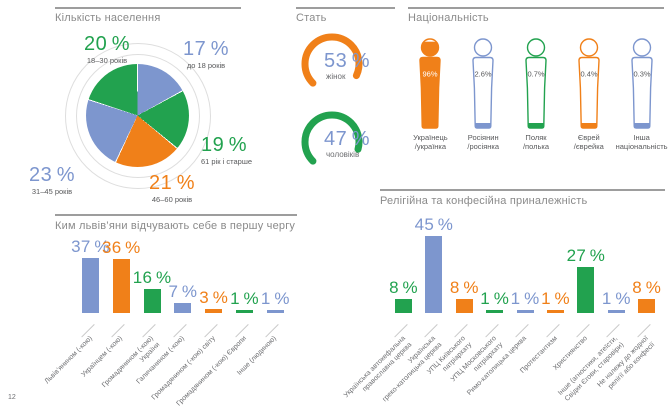  What do you see at coordinates (536, 83) in the screenshot?
I see `person-icon: 0.7%` at bounding box center [536, 83].